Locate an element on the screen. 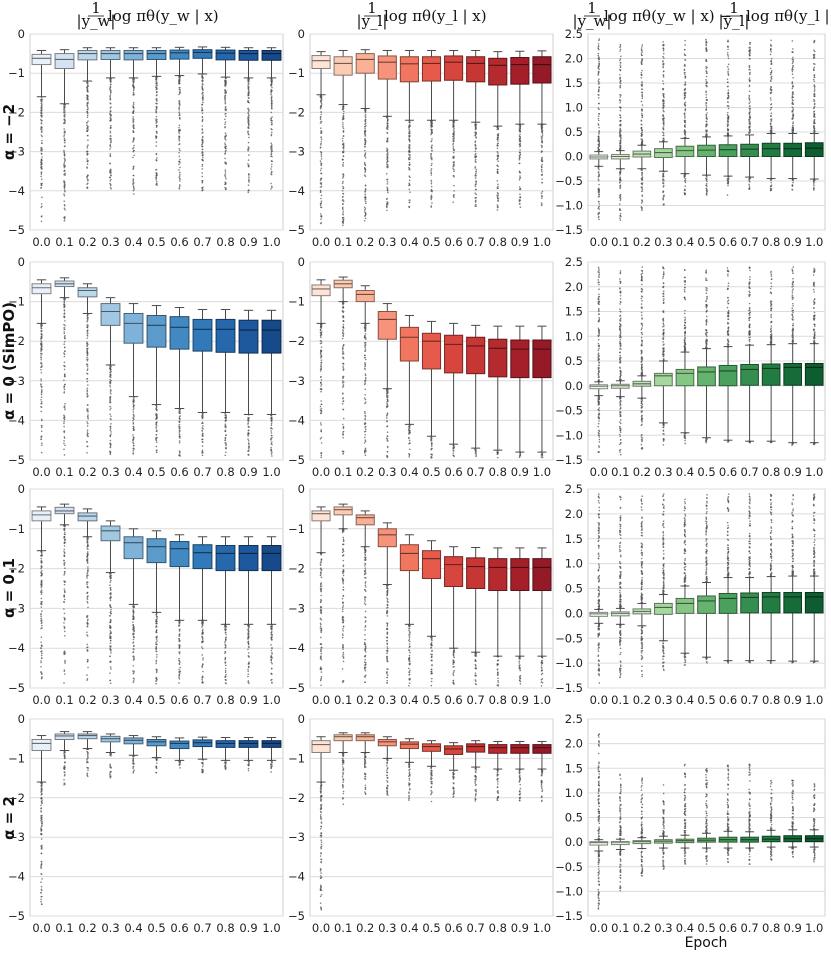 The image size is (831, 954). x-tick-label: 0.2 is located at coordinates (87, 242).